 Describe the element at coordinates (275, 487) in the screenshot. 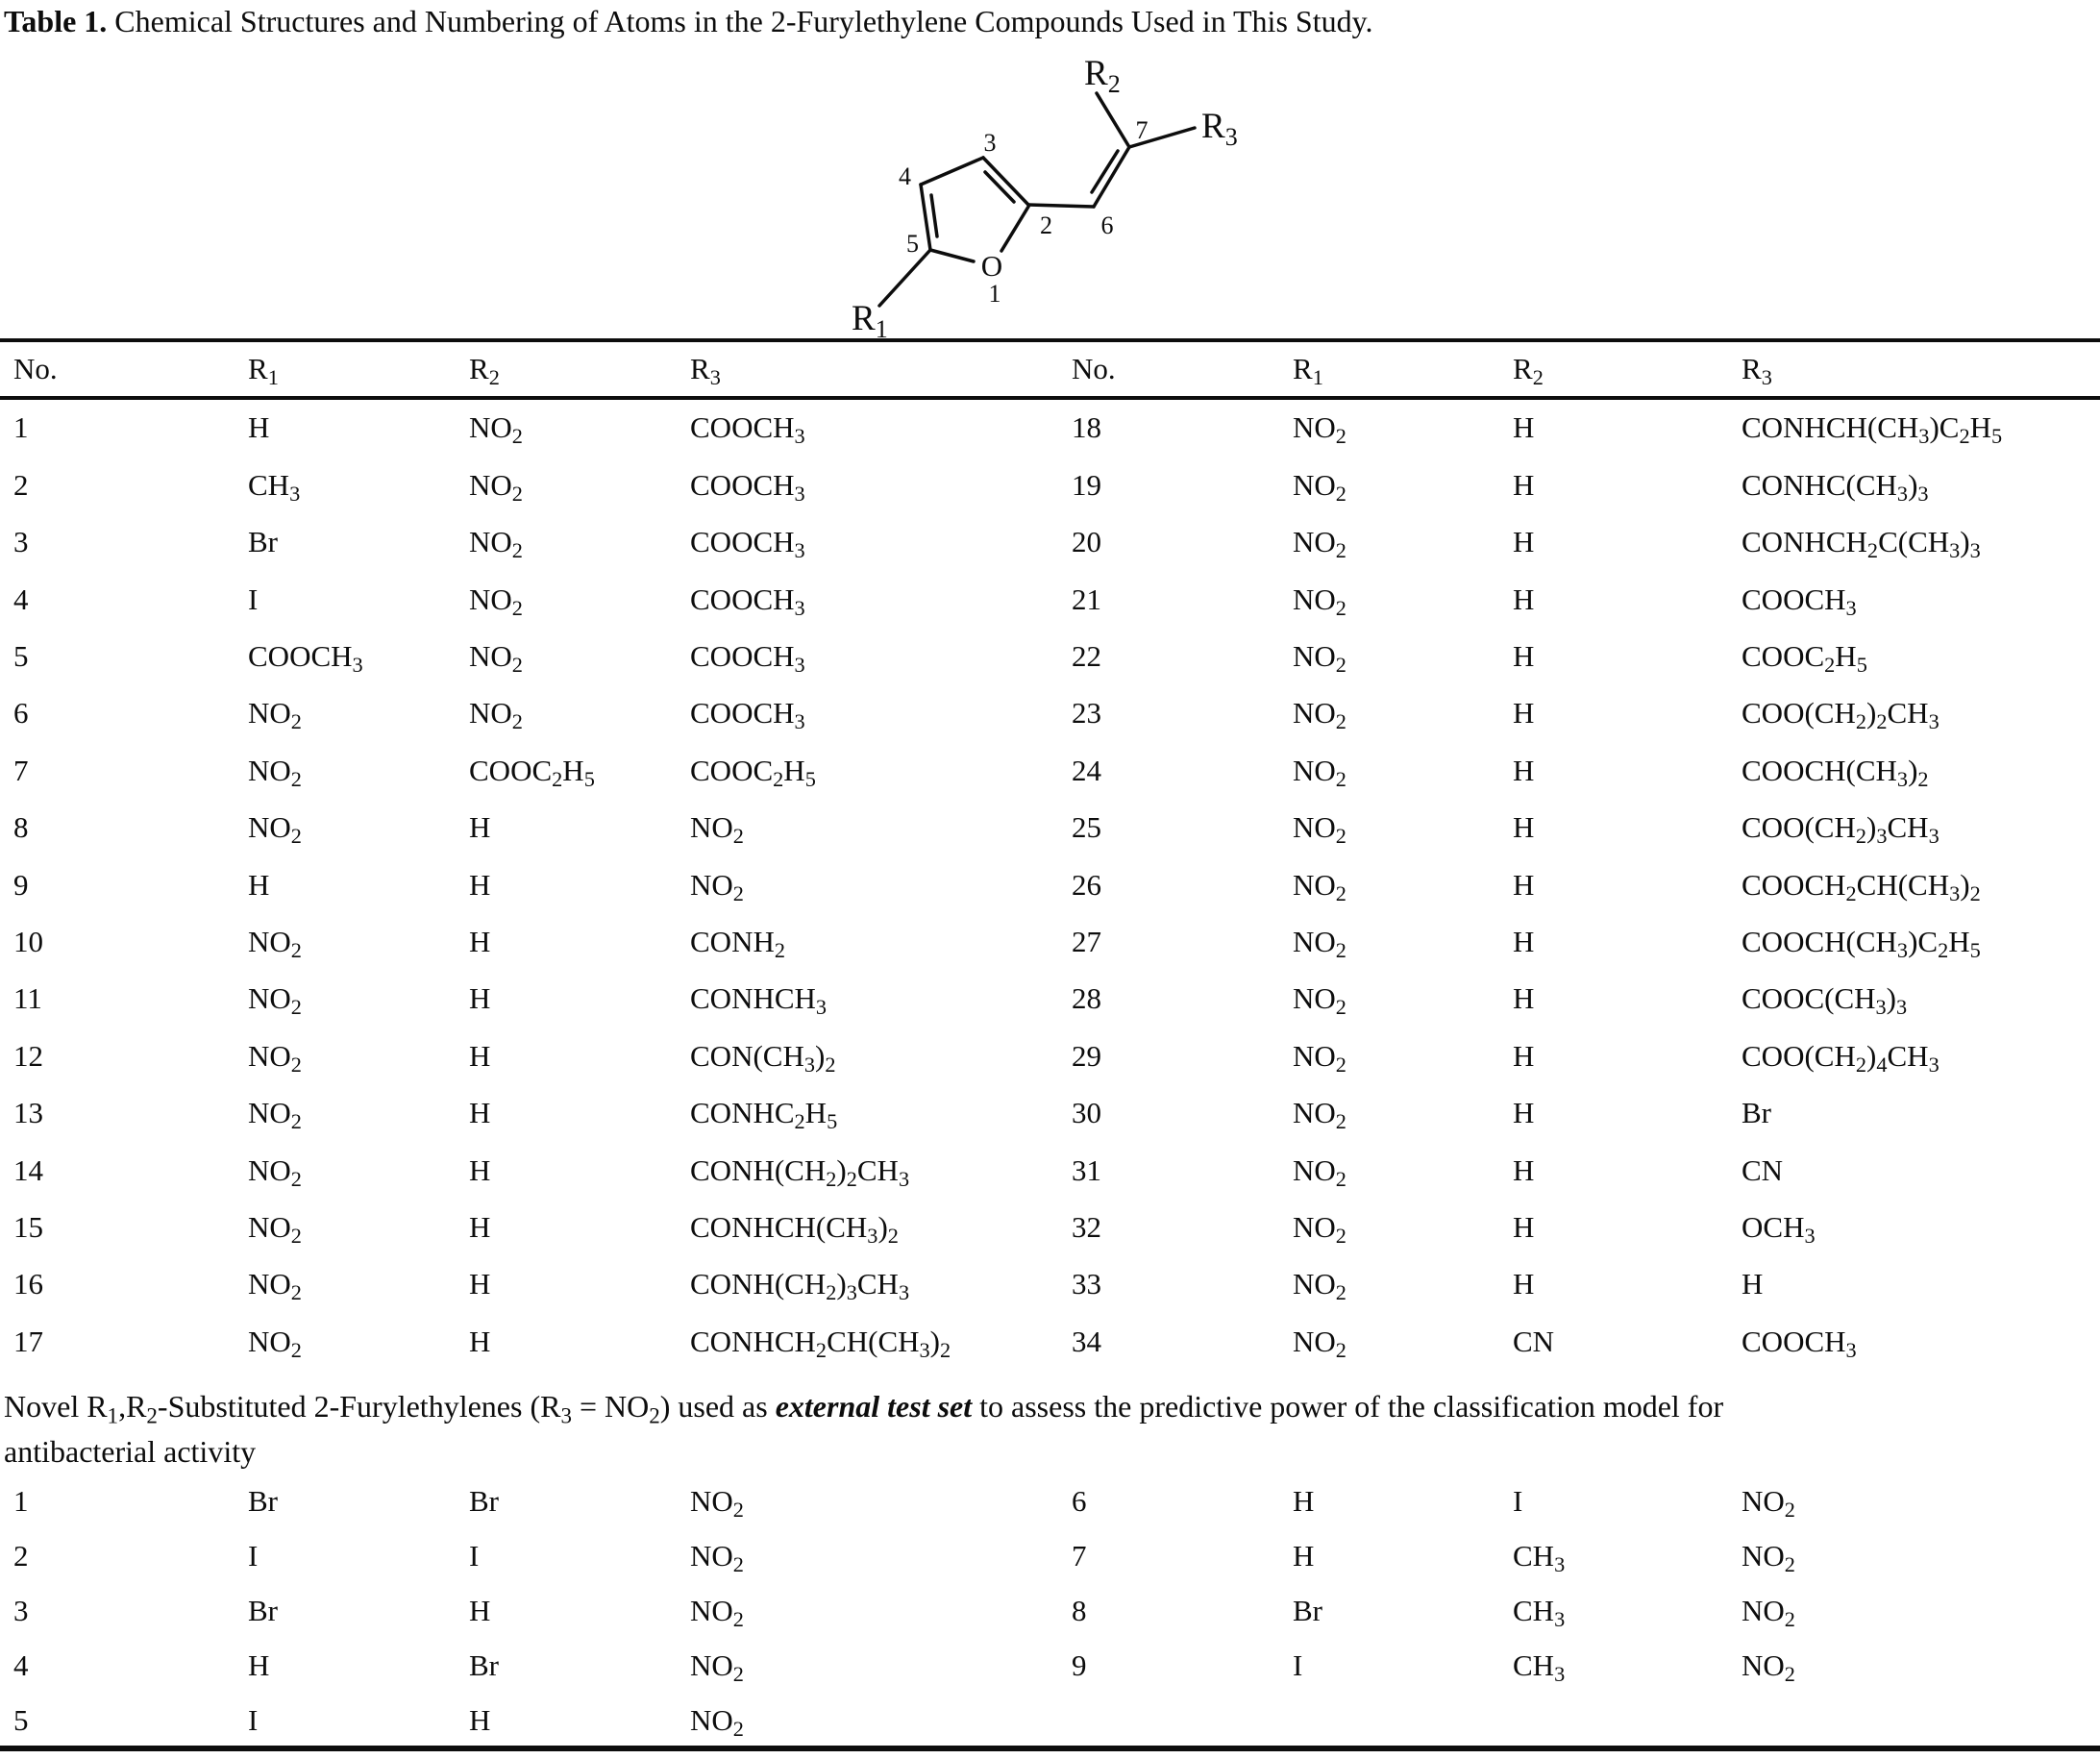

I see `r1-value: CH3` at that location.